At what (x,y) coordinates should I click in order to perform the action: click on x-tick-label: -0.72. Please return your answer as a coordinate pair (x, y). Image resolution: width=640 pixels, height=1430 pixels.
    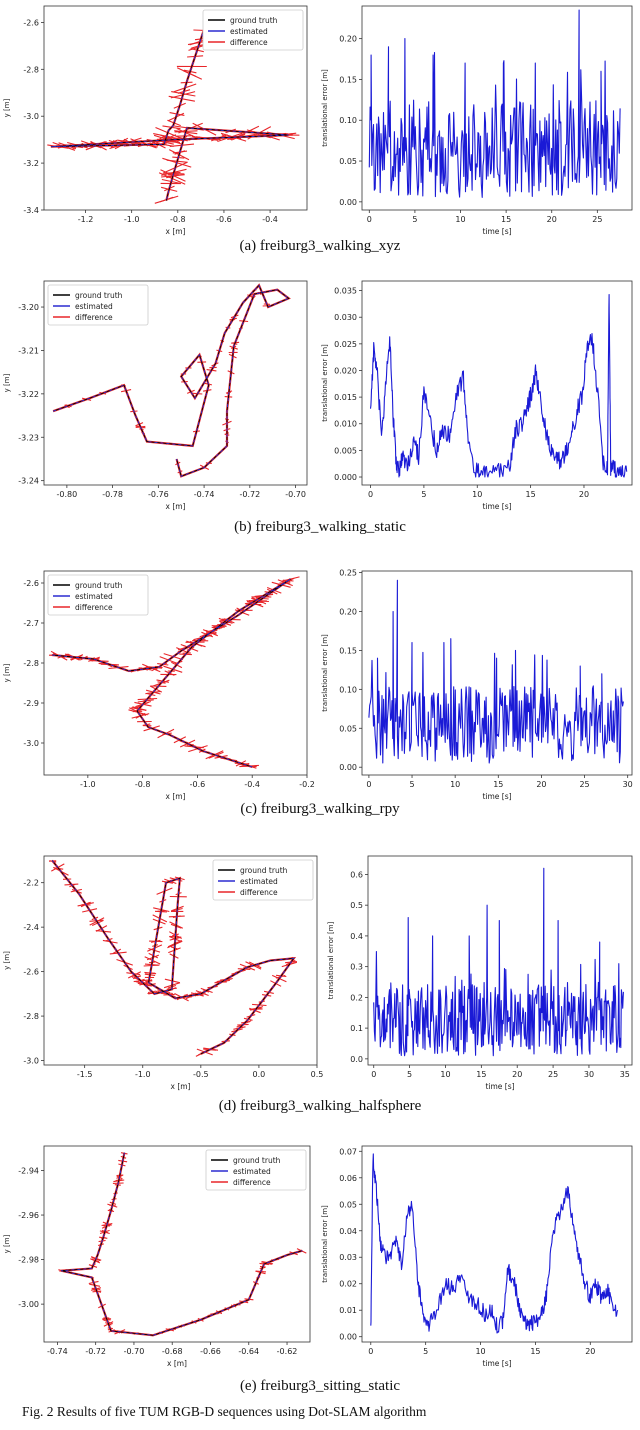
    Looking at the image, I should click on (95, 1351).